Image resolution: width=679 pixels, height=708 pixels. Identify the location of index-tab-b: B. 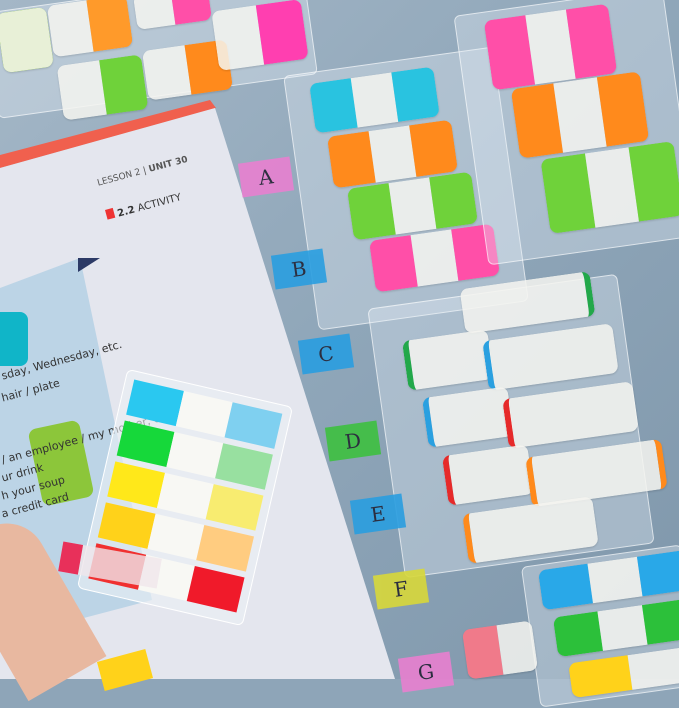
(299, 269).